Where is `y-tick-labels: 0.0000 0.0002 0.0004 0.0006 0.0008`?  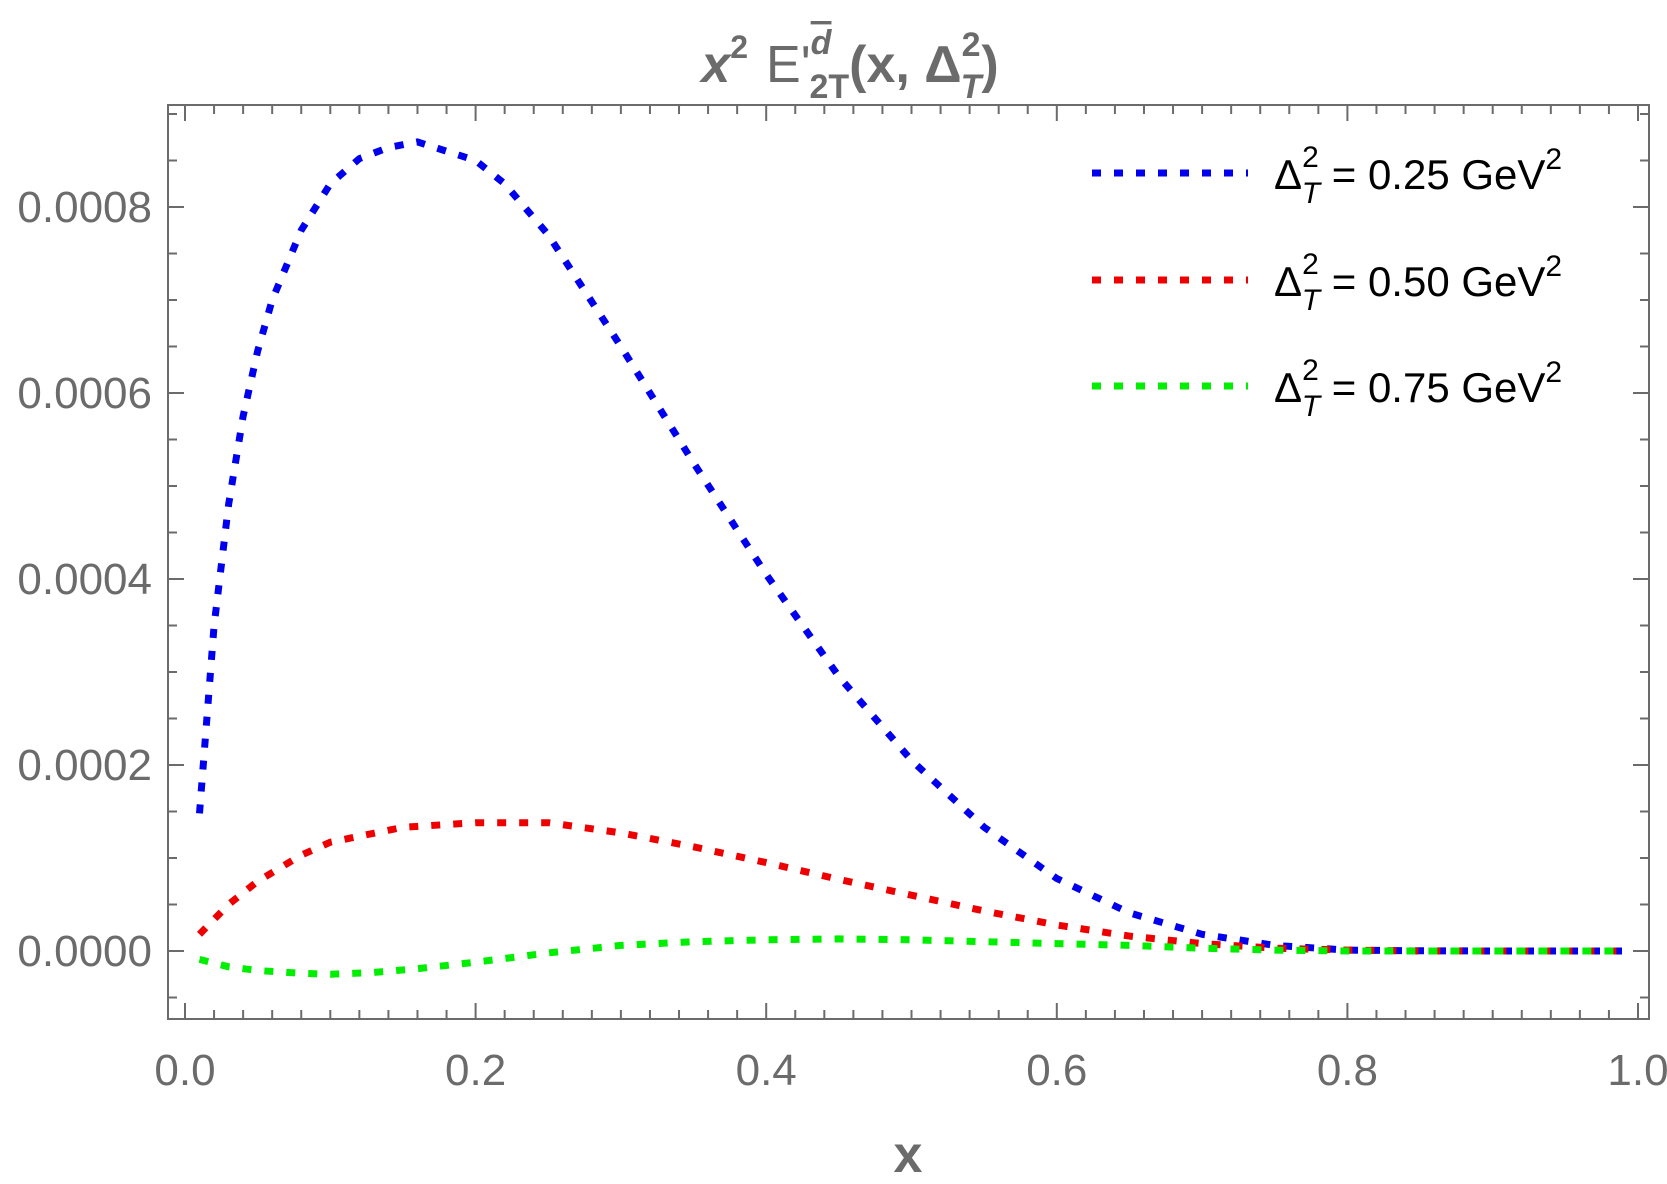 y-tick-labels: 0.0000 0.0002 0.0004 0.0006 0.0008 is located at coordinates (84, 579).